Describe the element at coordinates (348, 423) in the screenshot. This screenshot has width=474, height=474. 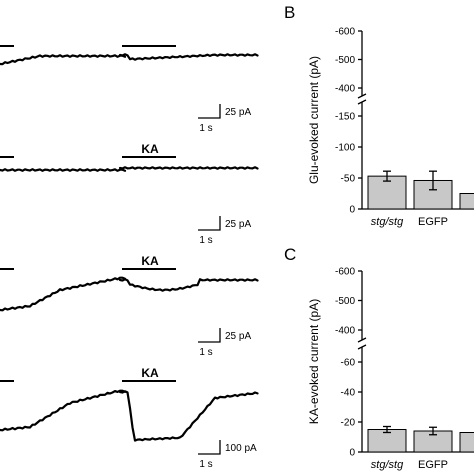
I see `y-tick-label: -20` at that location.